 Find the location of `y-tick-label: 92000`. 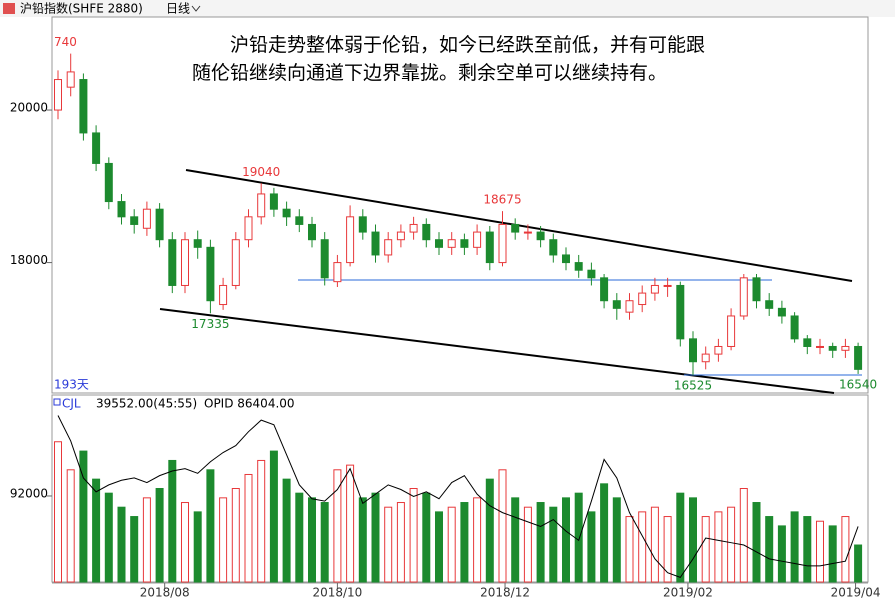

y-tick-label: 92000 is located at coordinates (29, 493).